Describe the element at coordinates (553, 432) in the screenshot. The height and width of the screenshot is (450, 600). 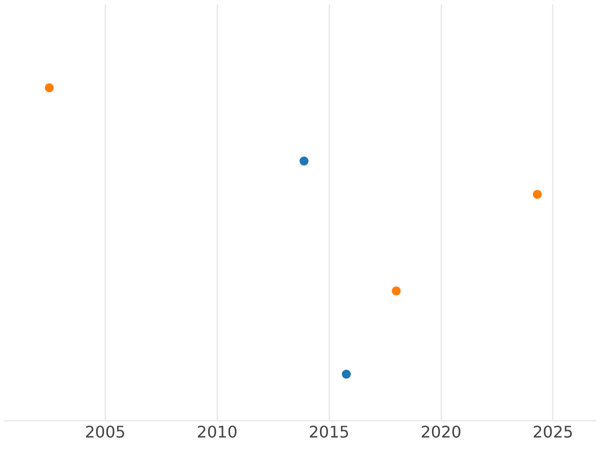
I see `x-tick-label: 2025` at that location.